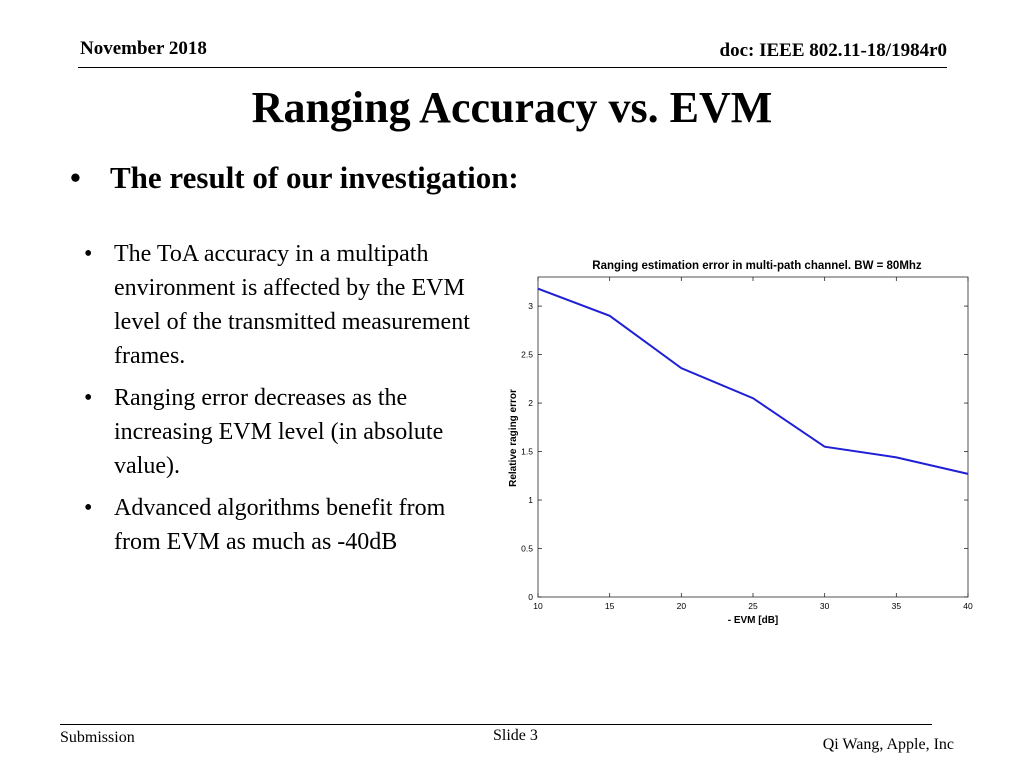 The width and height of the screenshot is (1024, 768). What do you see at coordinates (833, 50) in the screenshot?
I see `header-doc-id: doc: IEEE 802.11-18/1984r0` at bounding box center [833, 50].